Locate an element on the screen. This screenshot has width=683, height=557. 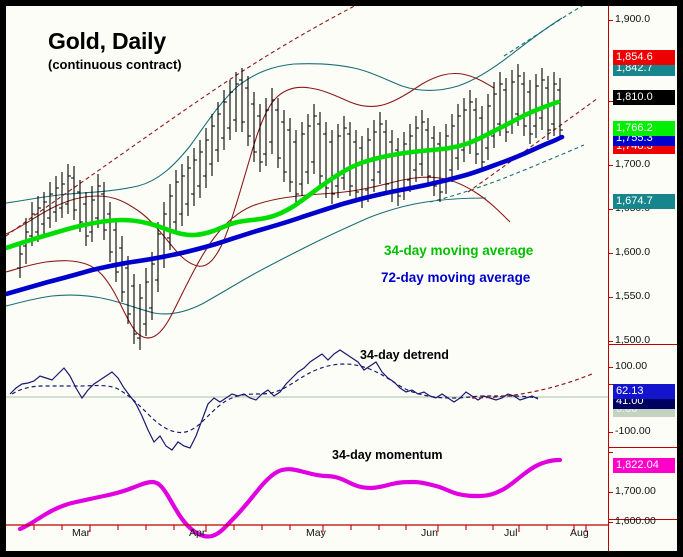
scale-label-neg100: -100.00 is located at coordinates (633, 431).